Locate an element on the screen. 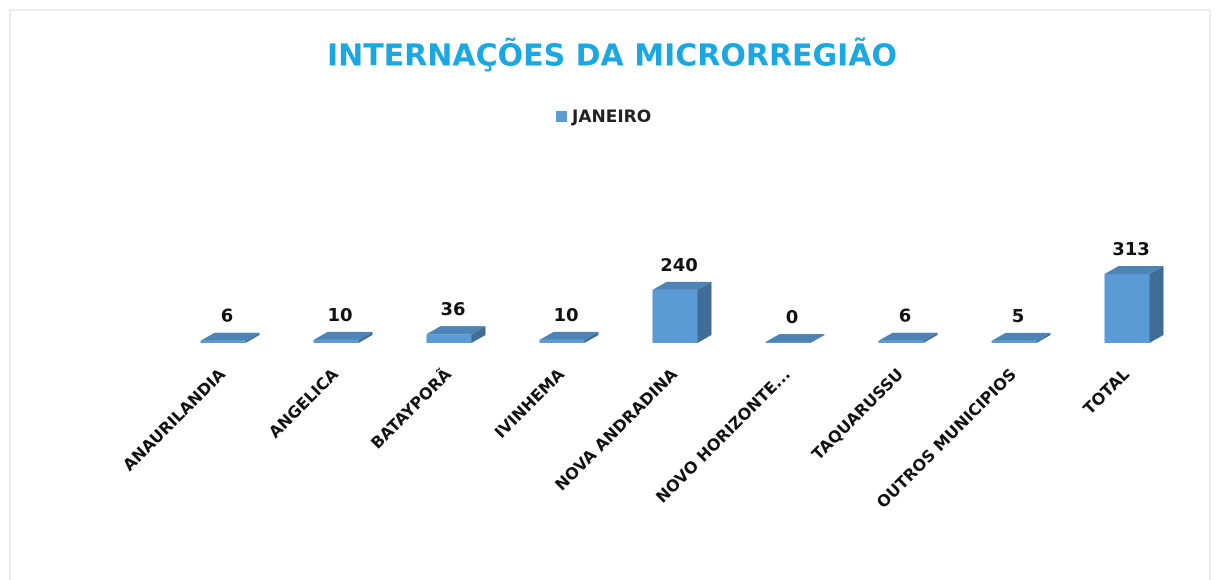 The image size is (1218, 580). x-tick-label: IVINHEMA is located at coordinates (530, 403).